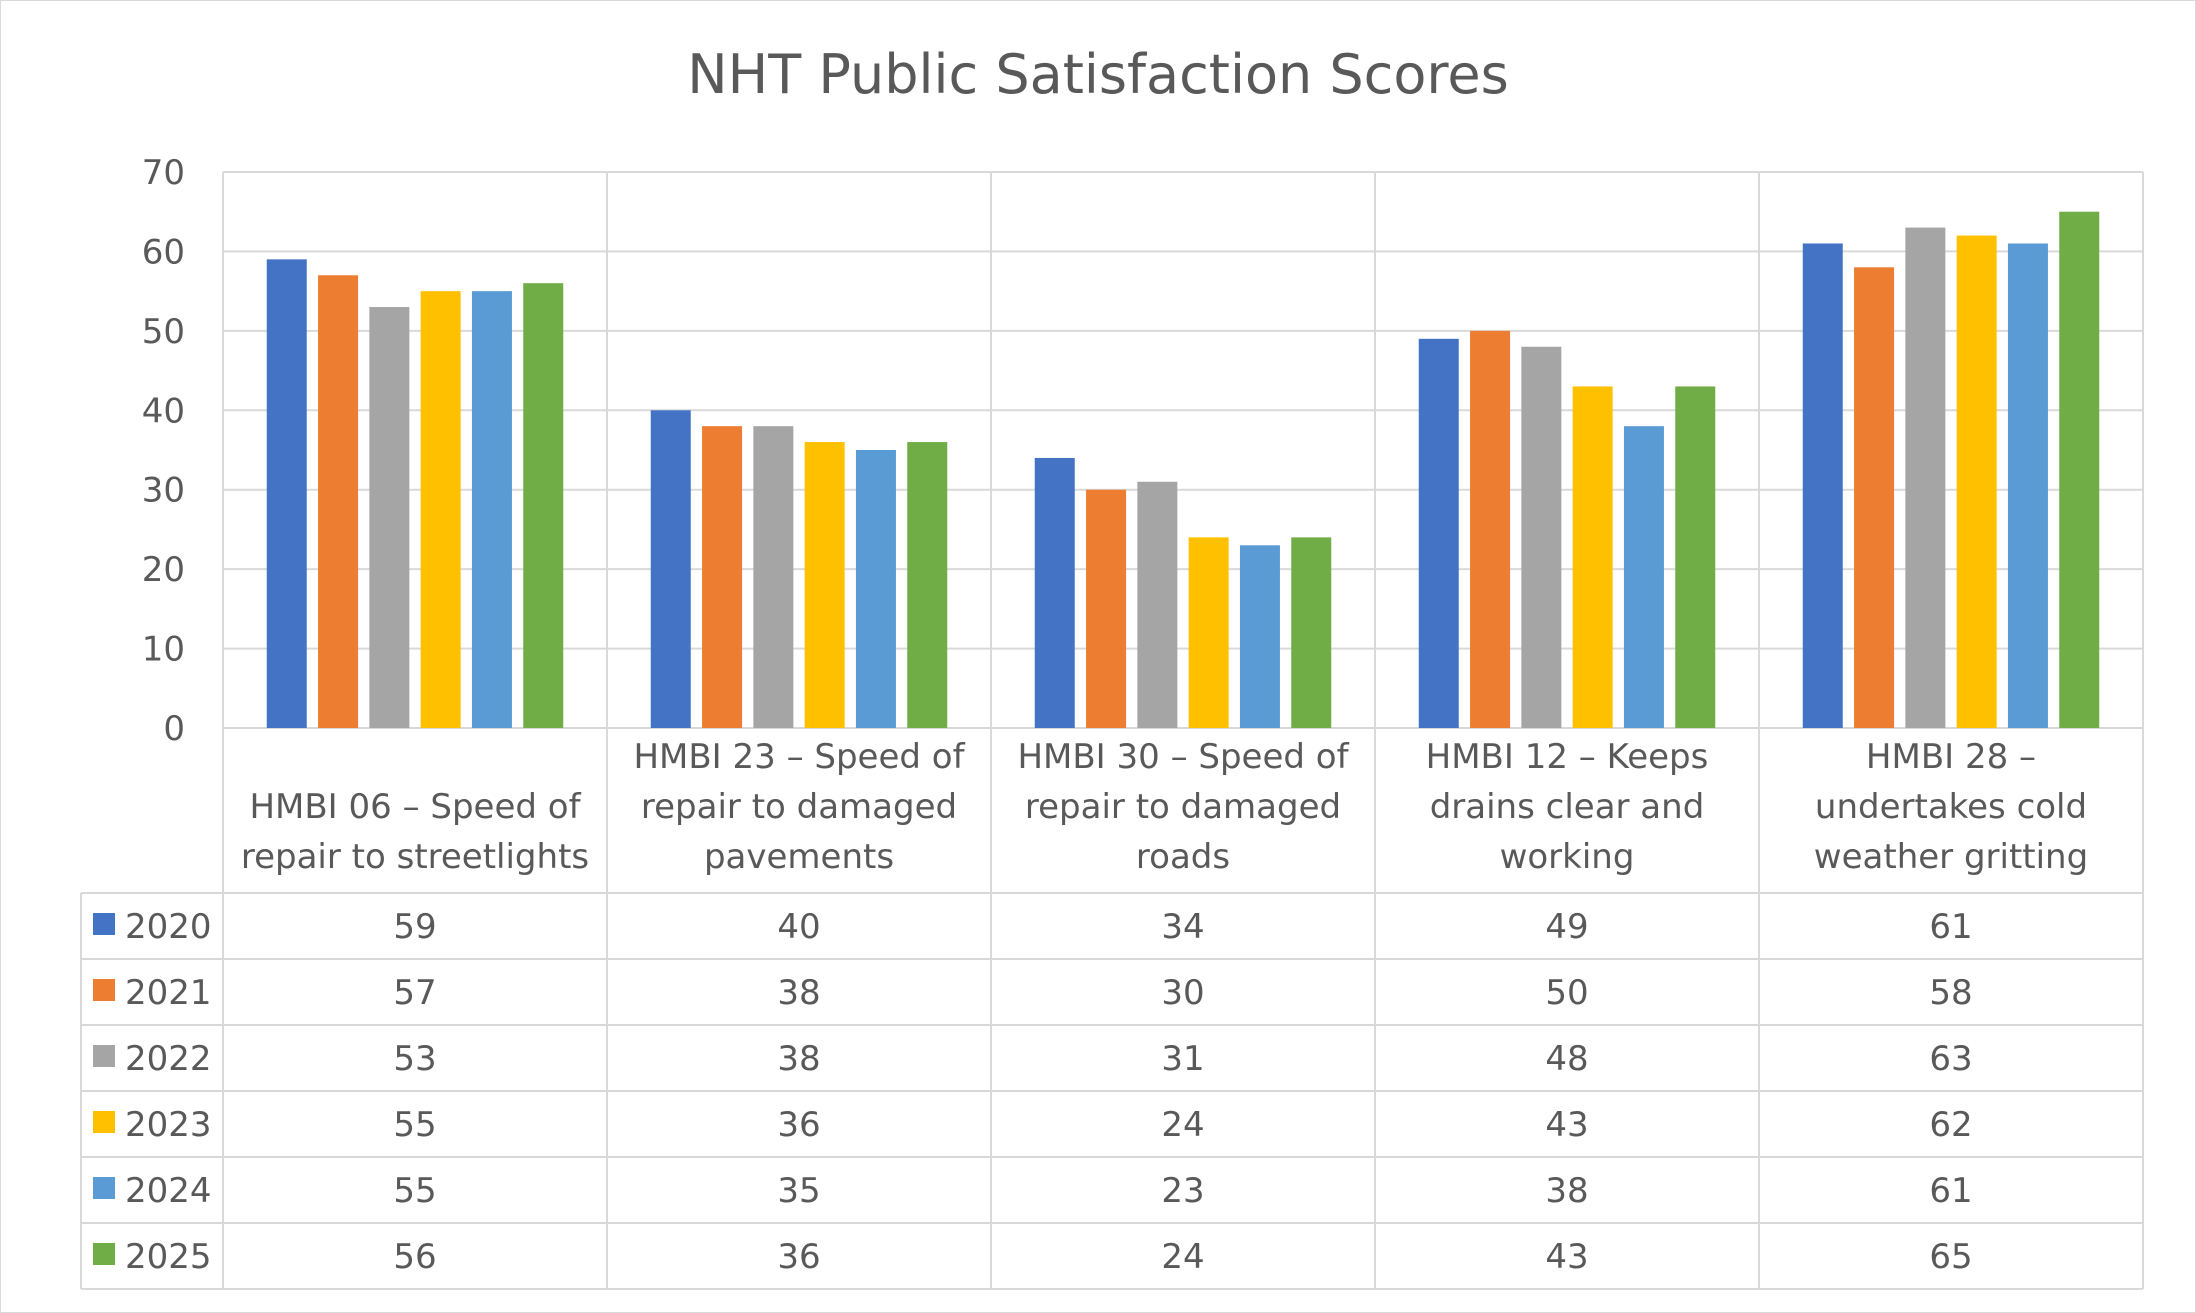  Describe the element at coordinates (1950, 1125) in the screenshot. I see `table-cell-value: 62` at that location.